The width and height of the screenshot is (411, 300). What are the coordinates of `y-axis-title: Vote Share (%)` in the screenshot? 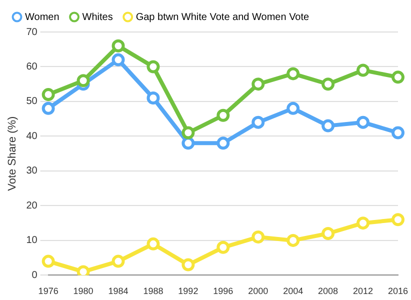 It's located at (12, 153).